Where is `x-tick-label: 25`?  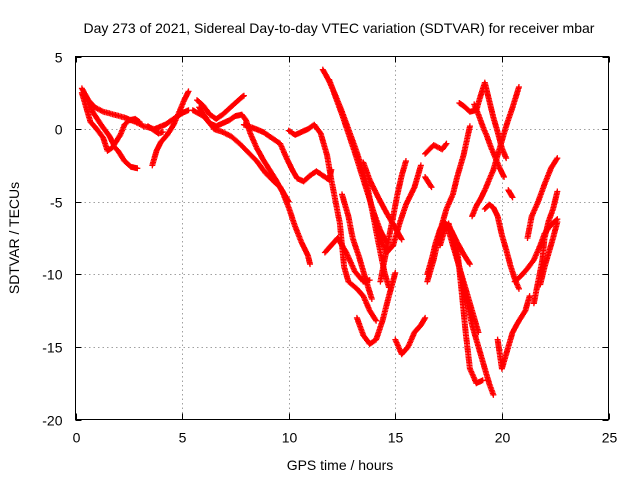
x-tick-label: 25 is located at coordinates (610, 438).